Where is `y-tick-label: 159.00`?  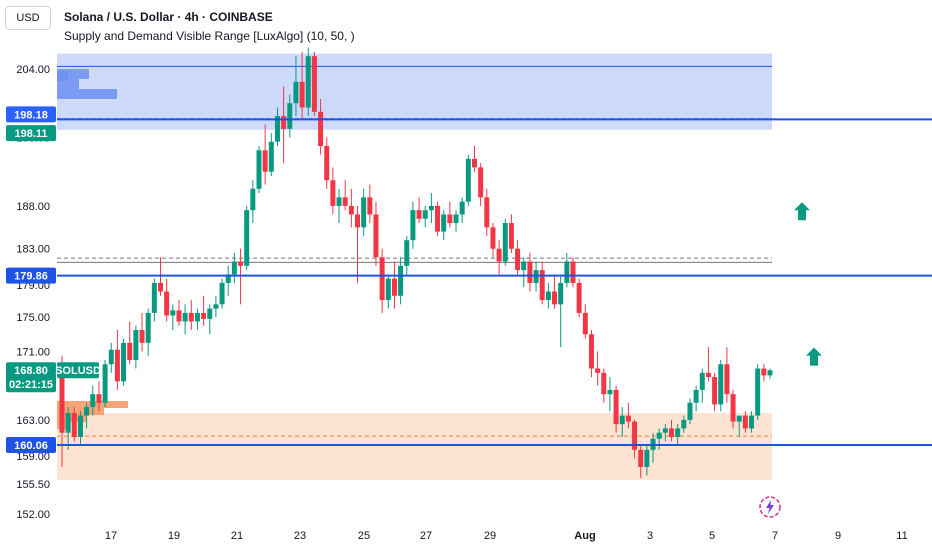
y-tick-label: 159.00 is located at coordinates (33, 457).